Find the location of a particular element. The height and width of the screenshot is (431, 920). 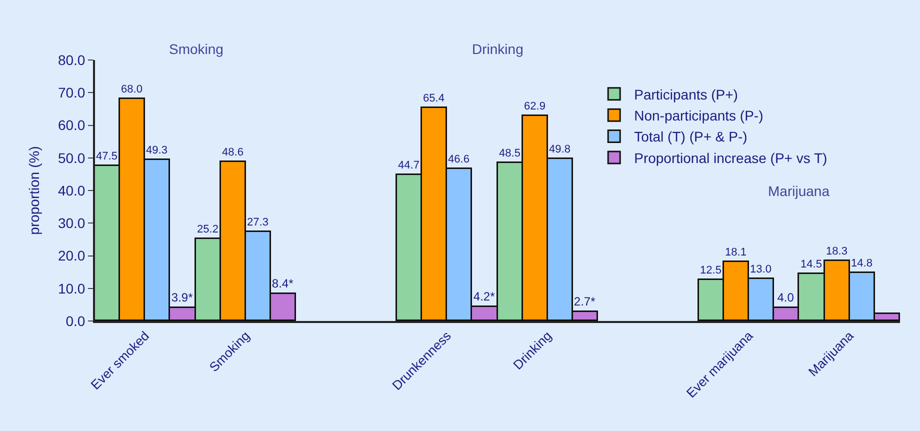

data-label: 18.1 is located at coordinates (735, 252).